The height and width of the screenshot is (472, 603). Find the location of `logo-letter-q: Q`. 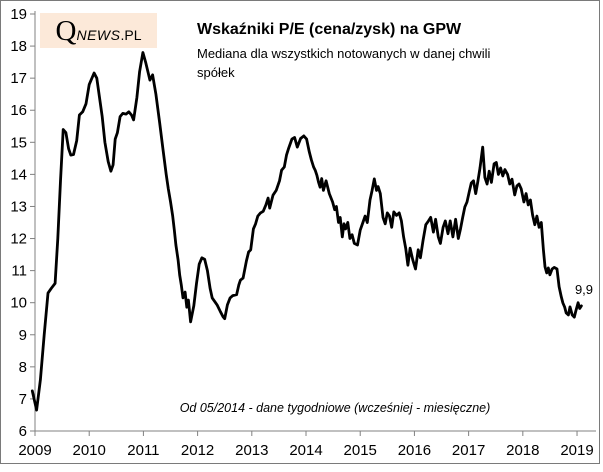

logo-letter-q: Q is located at coordinates (66, 31).